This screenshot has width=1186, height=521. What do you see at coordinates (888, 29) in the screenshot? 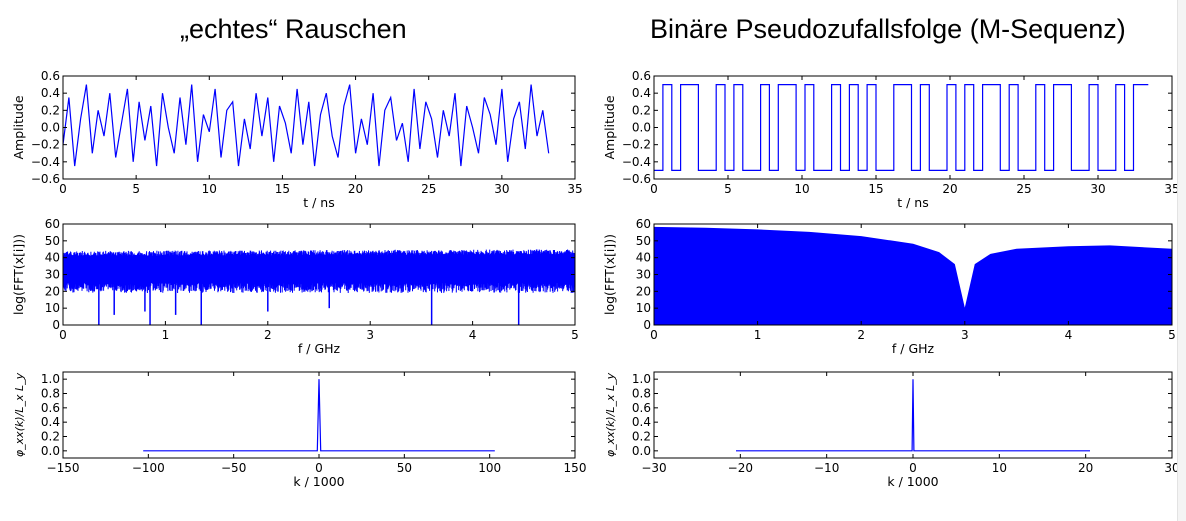
I see `title-m-sequence: Binäre Pseudozufallsfolge (M-Sequenz)` at bounding box center [888, 29].